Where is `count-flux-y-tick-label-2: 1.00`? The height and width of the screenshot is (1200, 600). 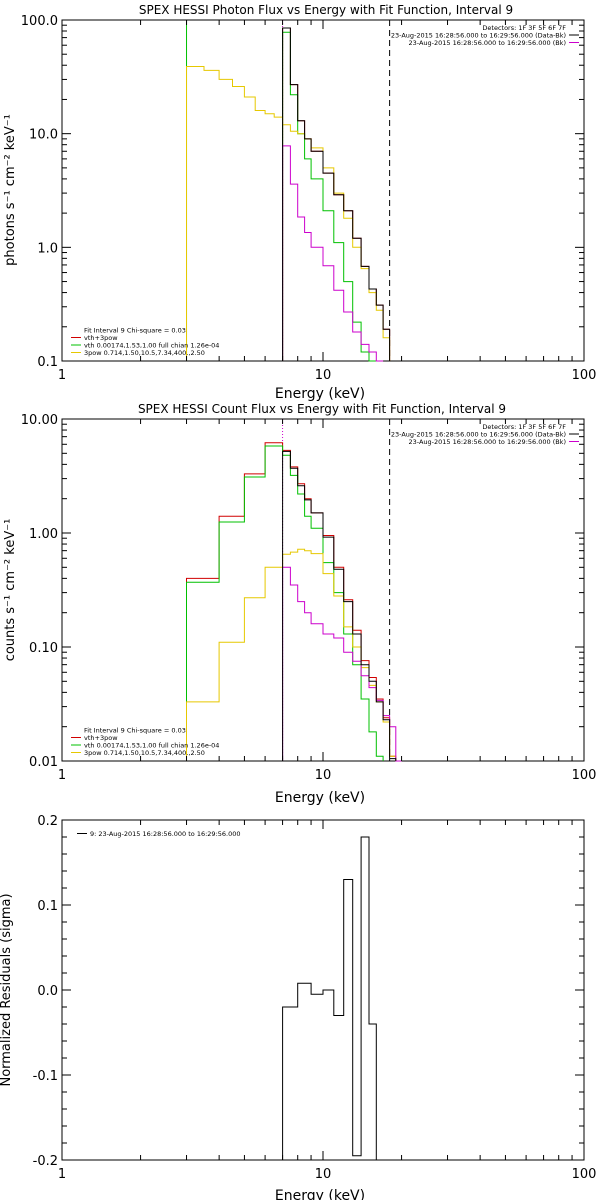 count-flux-y-tick-label-2: 1.00 is located at coordinates (43, 534).